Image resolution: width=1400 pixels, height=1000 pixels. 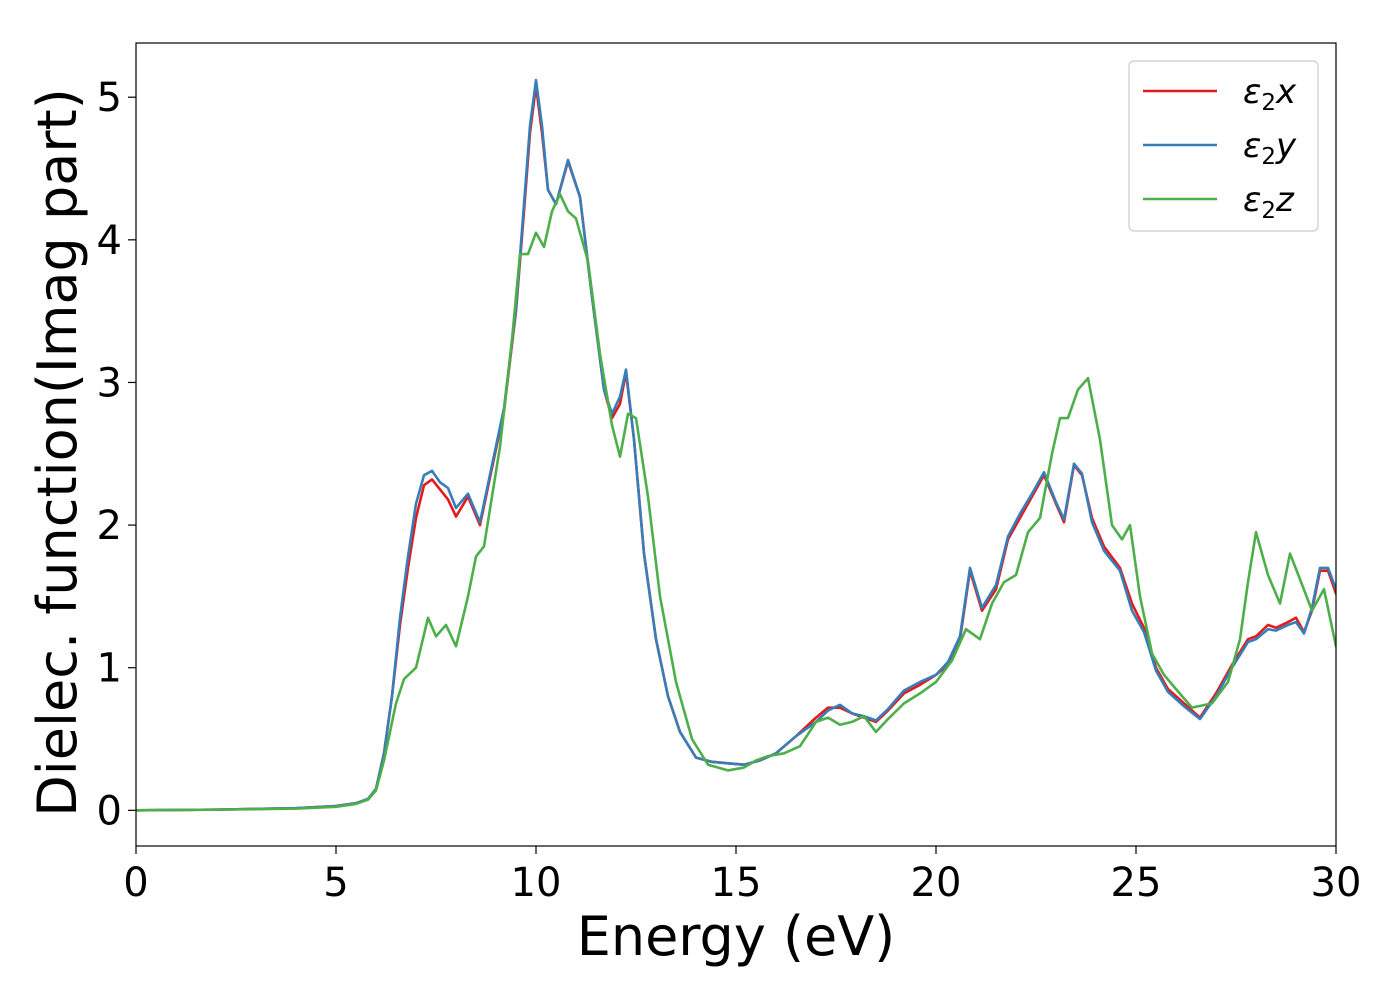 I want to click on x-tick-label: 0, so click(x=135, y=883).